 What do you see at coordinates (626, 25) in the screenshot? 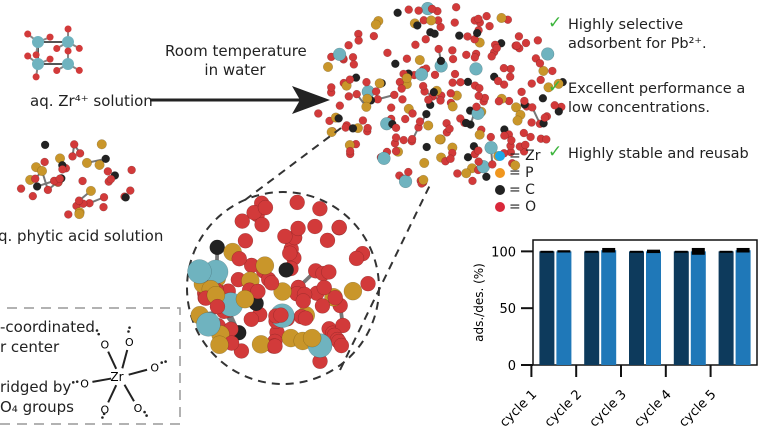
I see `benefit-text: Highly selective` at bounding box center [626, 25].